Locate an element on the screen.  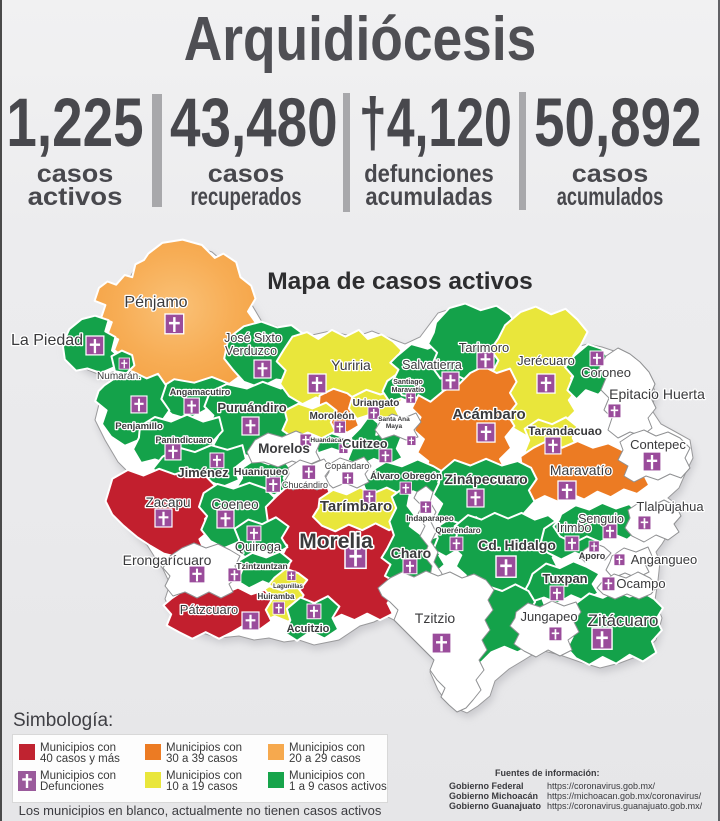
svg-text: Jerécuaro is located at coordinates (546, 360).